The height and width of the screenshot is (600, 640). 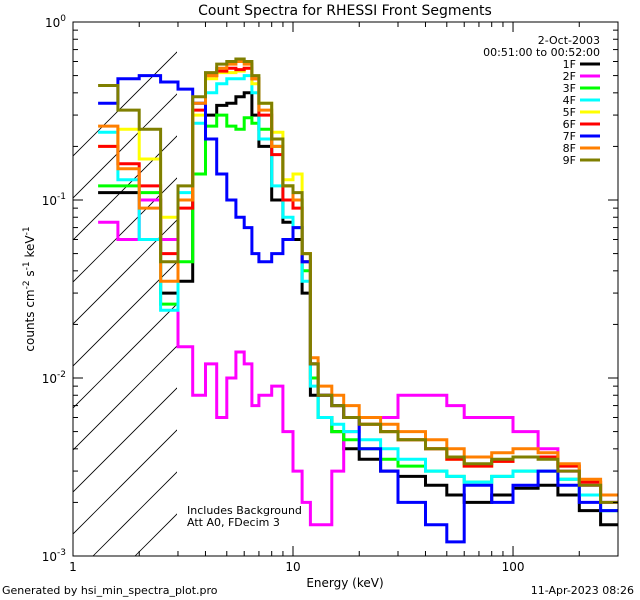 I want to click on legend-label-9F: 9F, so click(x=569, y=160).